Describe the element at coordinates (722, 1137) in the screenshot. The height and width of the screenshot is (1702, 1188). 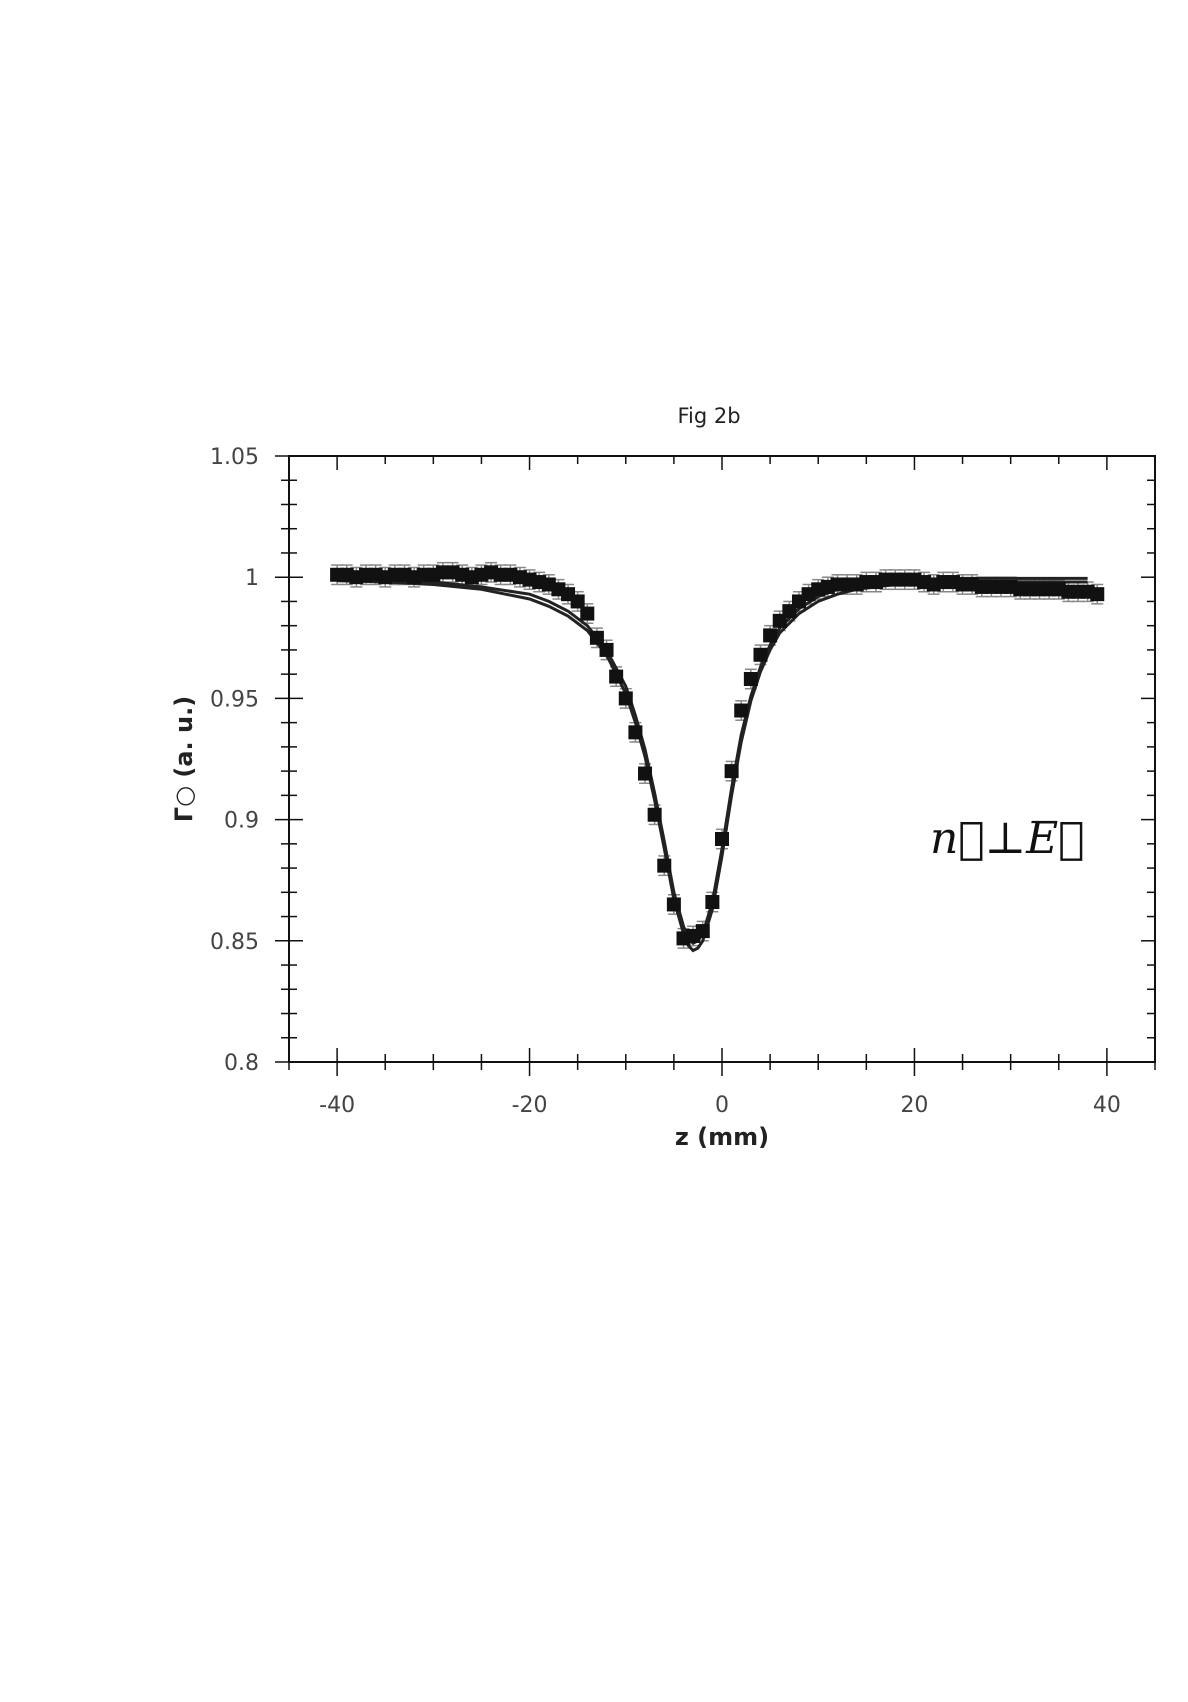
I see `x-axis-title: z (mm)` at that location.